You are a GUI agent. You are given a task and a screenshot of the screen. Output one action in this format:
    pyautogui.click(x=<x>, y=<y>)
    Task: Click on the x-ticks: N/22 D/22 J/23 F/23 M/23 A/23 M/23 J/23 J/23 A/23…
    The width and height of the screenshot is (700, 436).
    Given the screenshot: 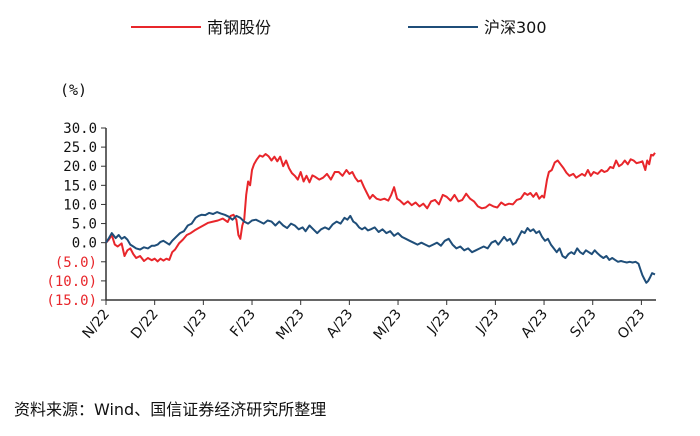 What is the action you would take?
    pyautogui.click(x=364, y=321)
    